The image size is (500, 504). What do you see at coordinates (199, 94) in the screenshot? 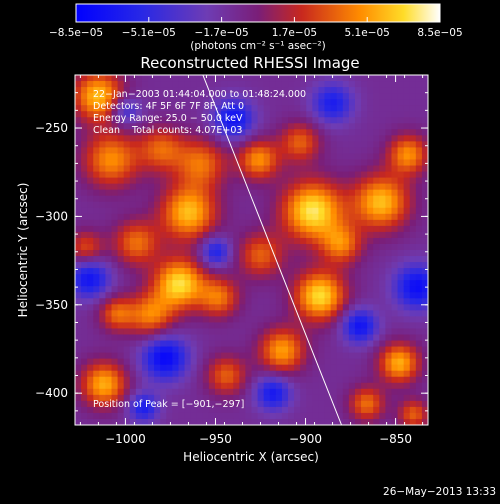
I see `info-line-time: 22−Jan−2003 01:44:04.000 to 01:48:24.000` at bounding box center [199, 94].